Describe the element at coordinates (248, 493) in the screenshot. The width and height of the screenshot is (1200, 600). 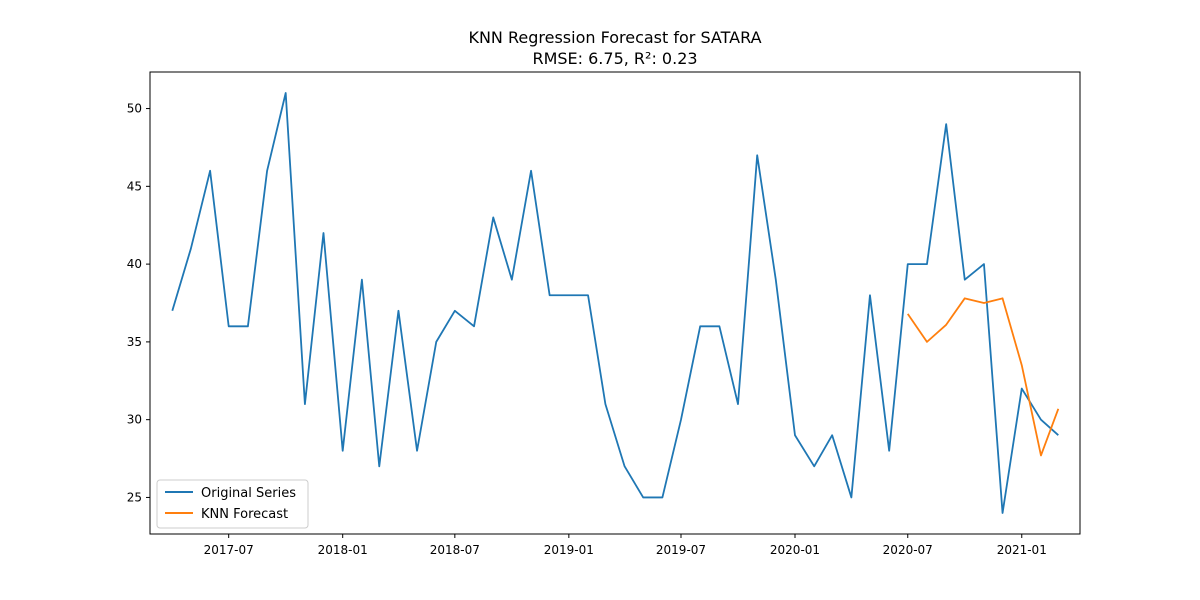
I see `legend-label-original-series: Original Series` at that location.